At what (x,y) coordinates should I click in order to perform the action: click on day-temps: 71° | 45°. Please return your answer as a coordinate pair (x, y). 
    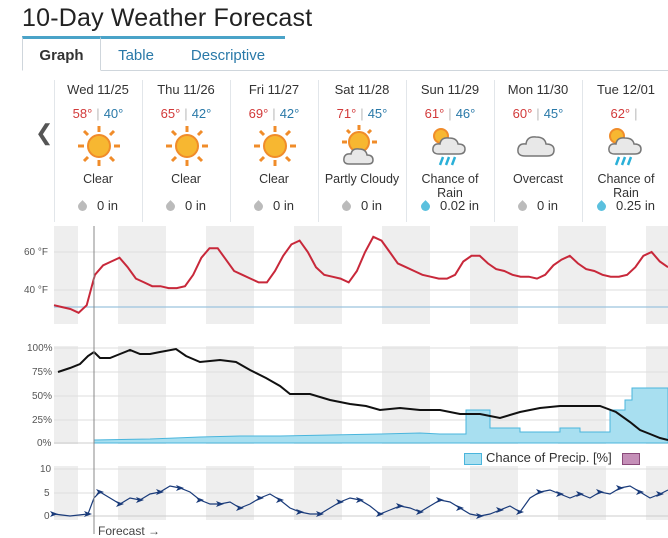
    Looking at the image, I should click on (362, 113).